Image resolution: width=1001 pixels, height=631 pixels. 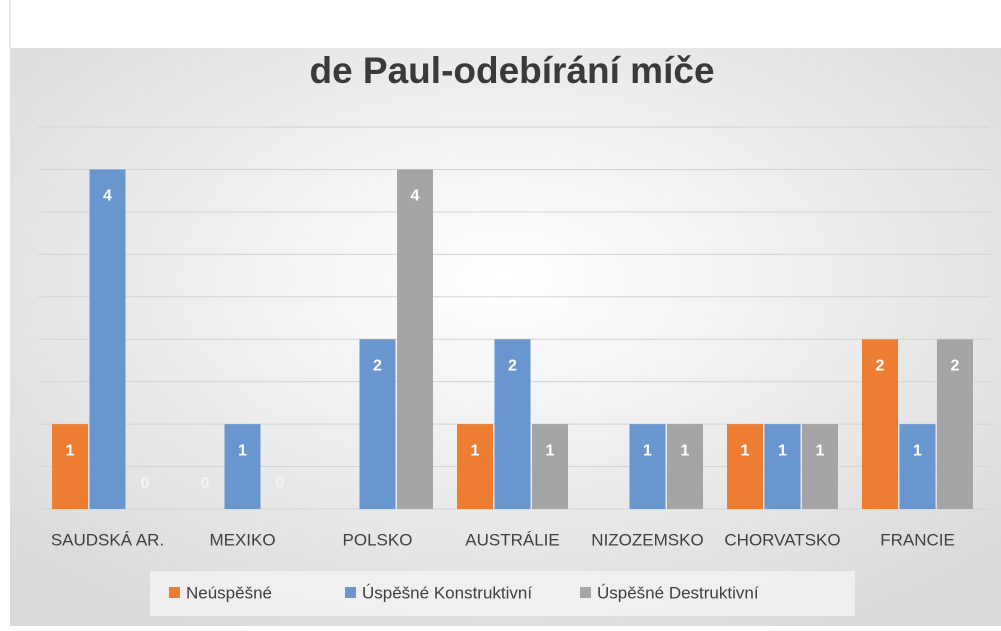 I want to click on x-tick-label: POLSKO, so click(x=378, y=539).